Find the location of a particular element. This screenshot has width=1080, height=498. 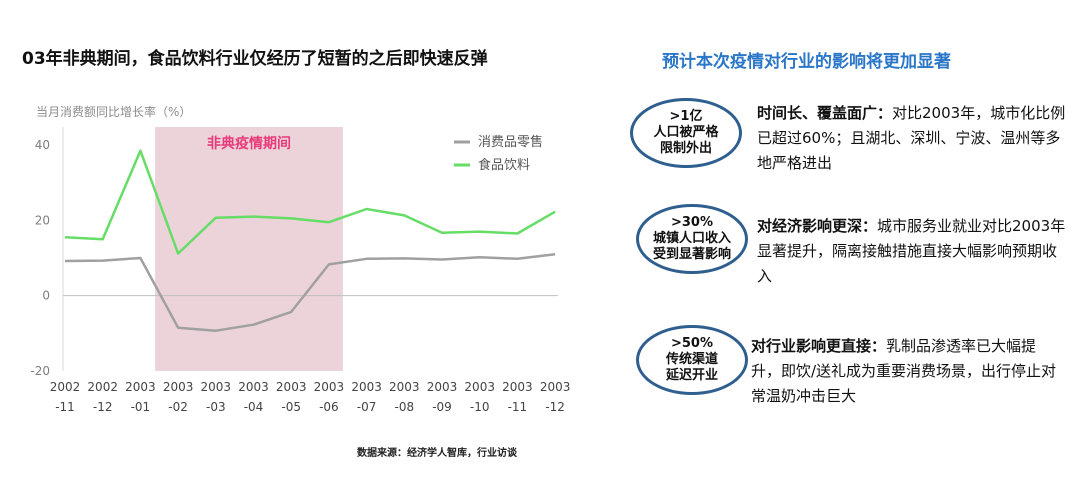

x-tick-label: -08 is located at coordinates (404, 407).